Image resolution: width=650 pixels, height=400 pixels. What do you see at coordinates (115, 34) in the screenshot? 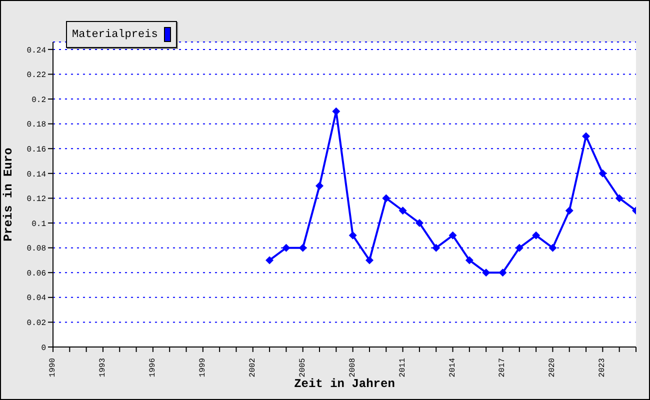
I see `legend-label: Materialpreis` at bounding box center [115, 34].